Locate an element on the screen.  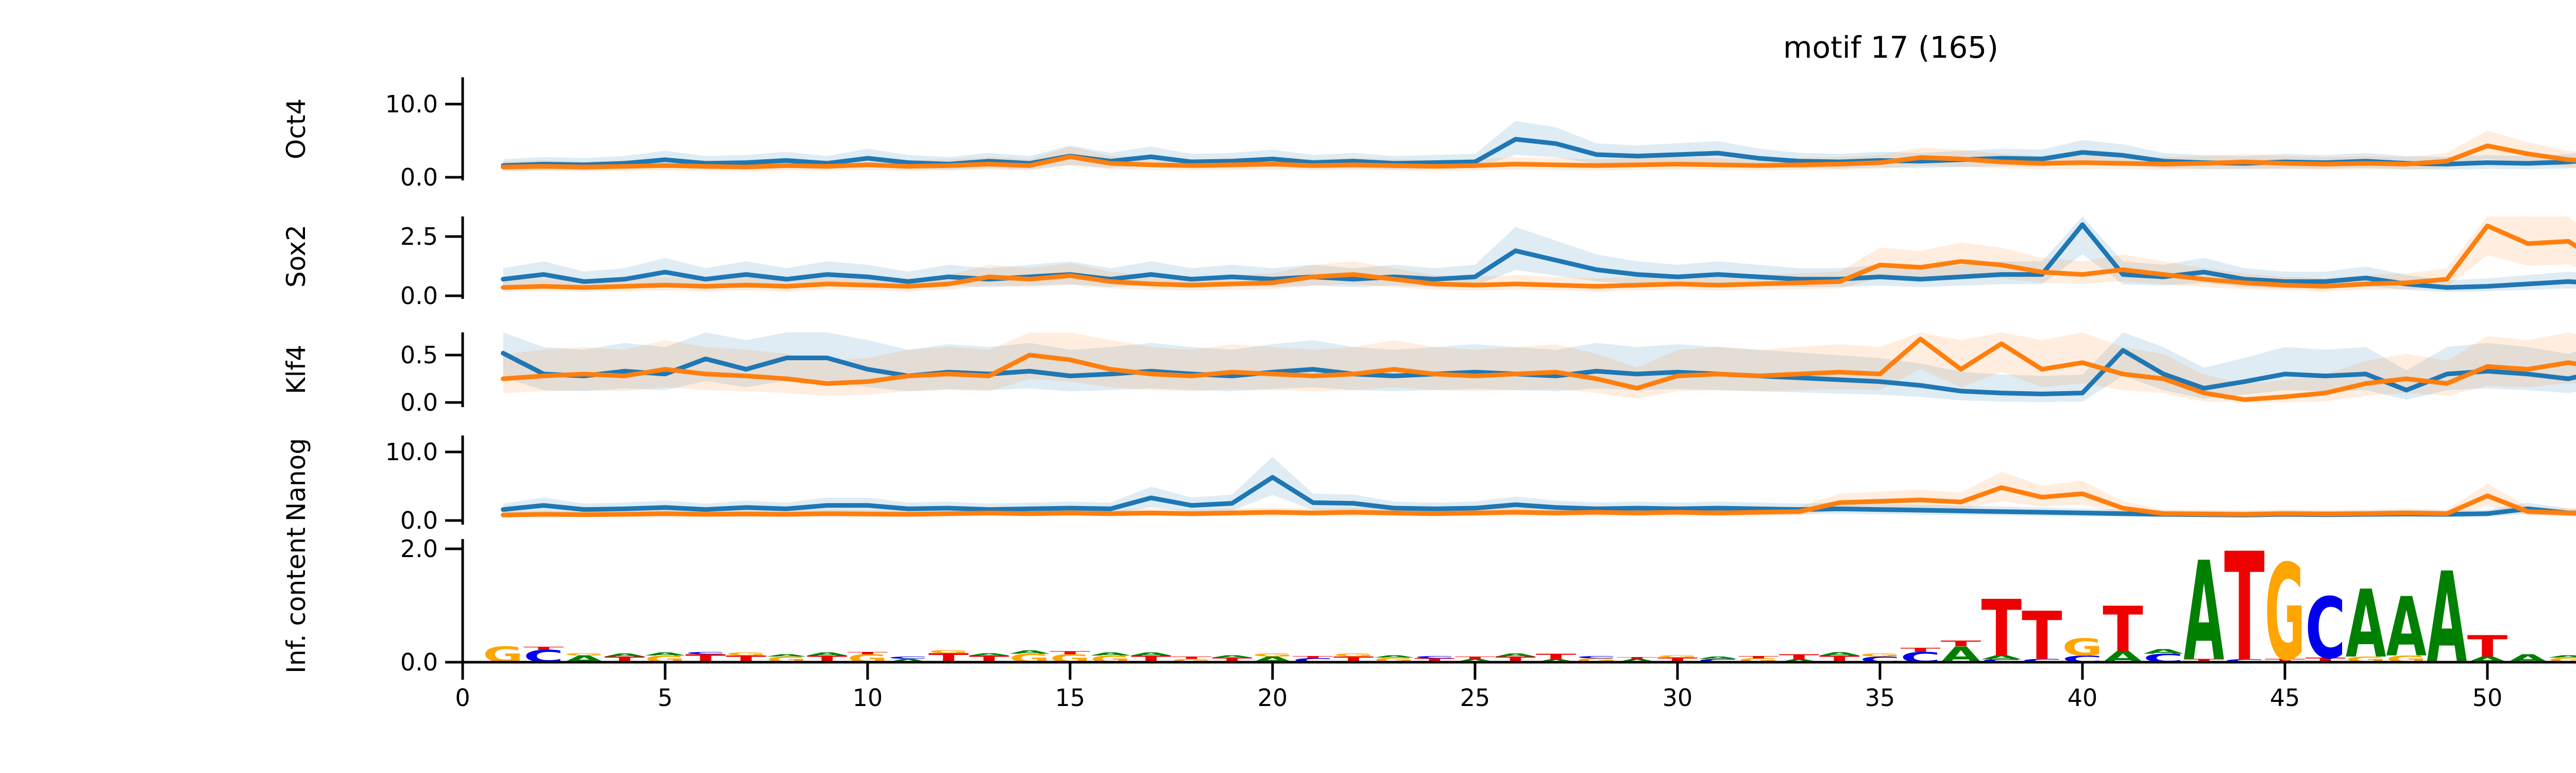
klf-band-orange is located at coordinates (1539, 367).